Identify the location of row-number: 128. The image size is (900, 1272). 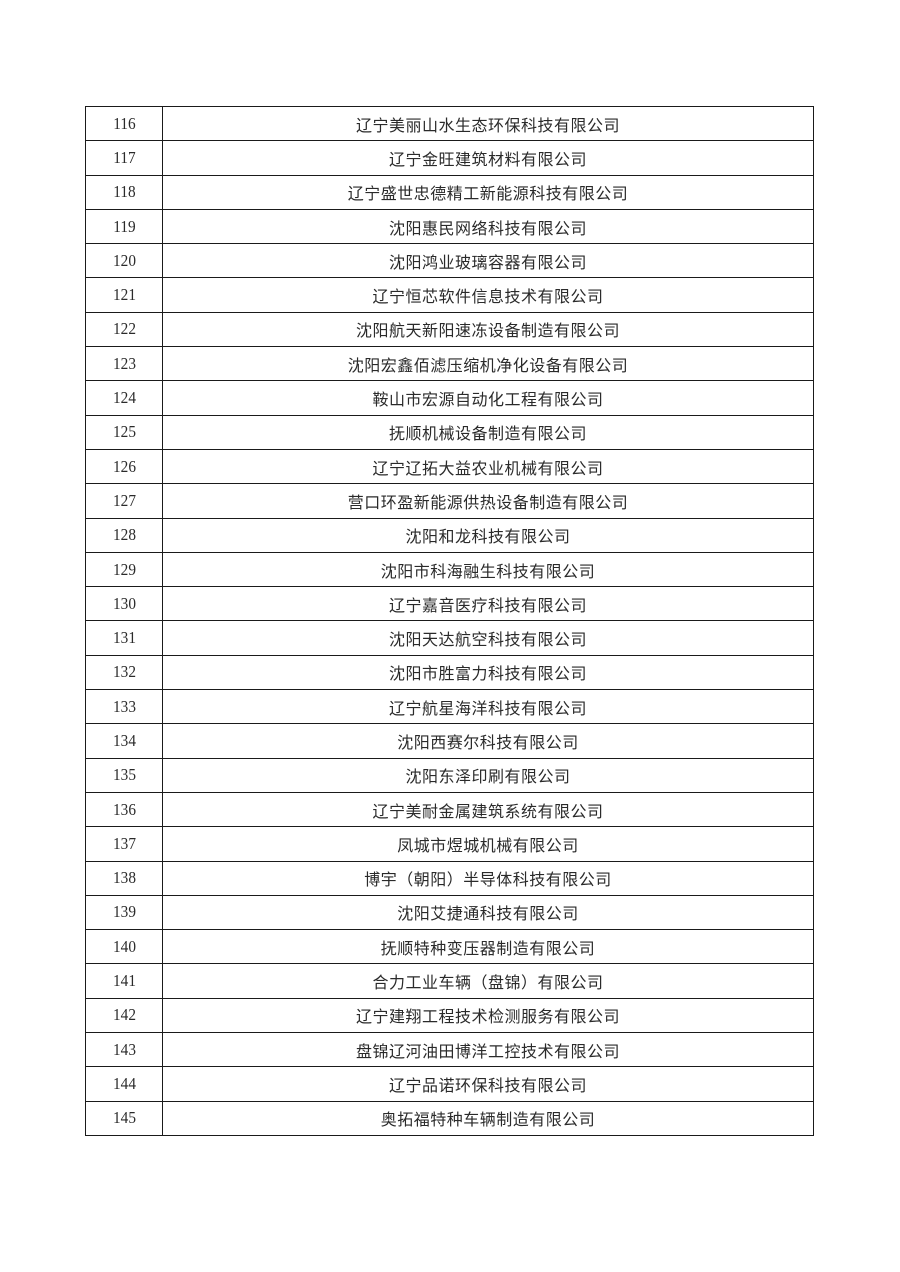
(124, 535).